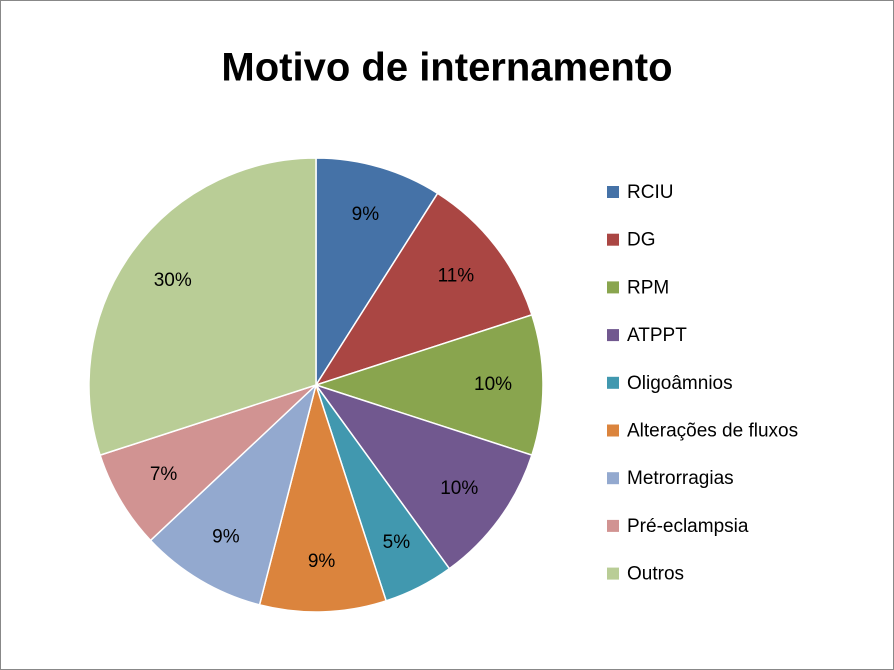 Image resolution: width=894 pixels, height=670 pixels. I want to click on legend-label: Pré-eclampsia, so click(688, 526).